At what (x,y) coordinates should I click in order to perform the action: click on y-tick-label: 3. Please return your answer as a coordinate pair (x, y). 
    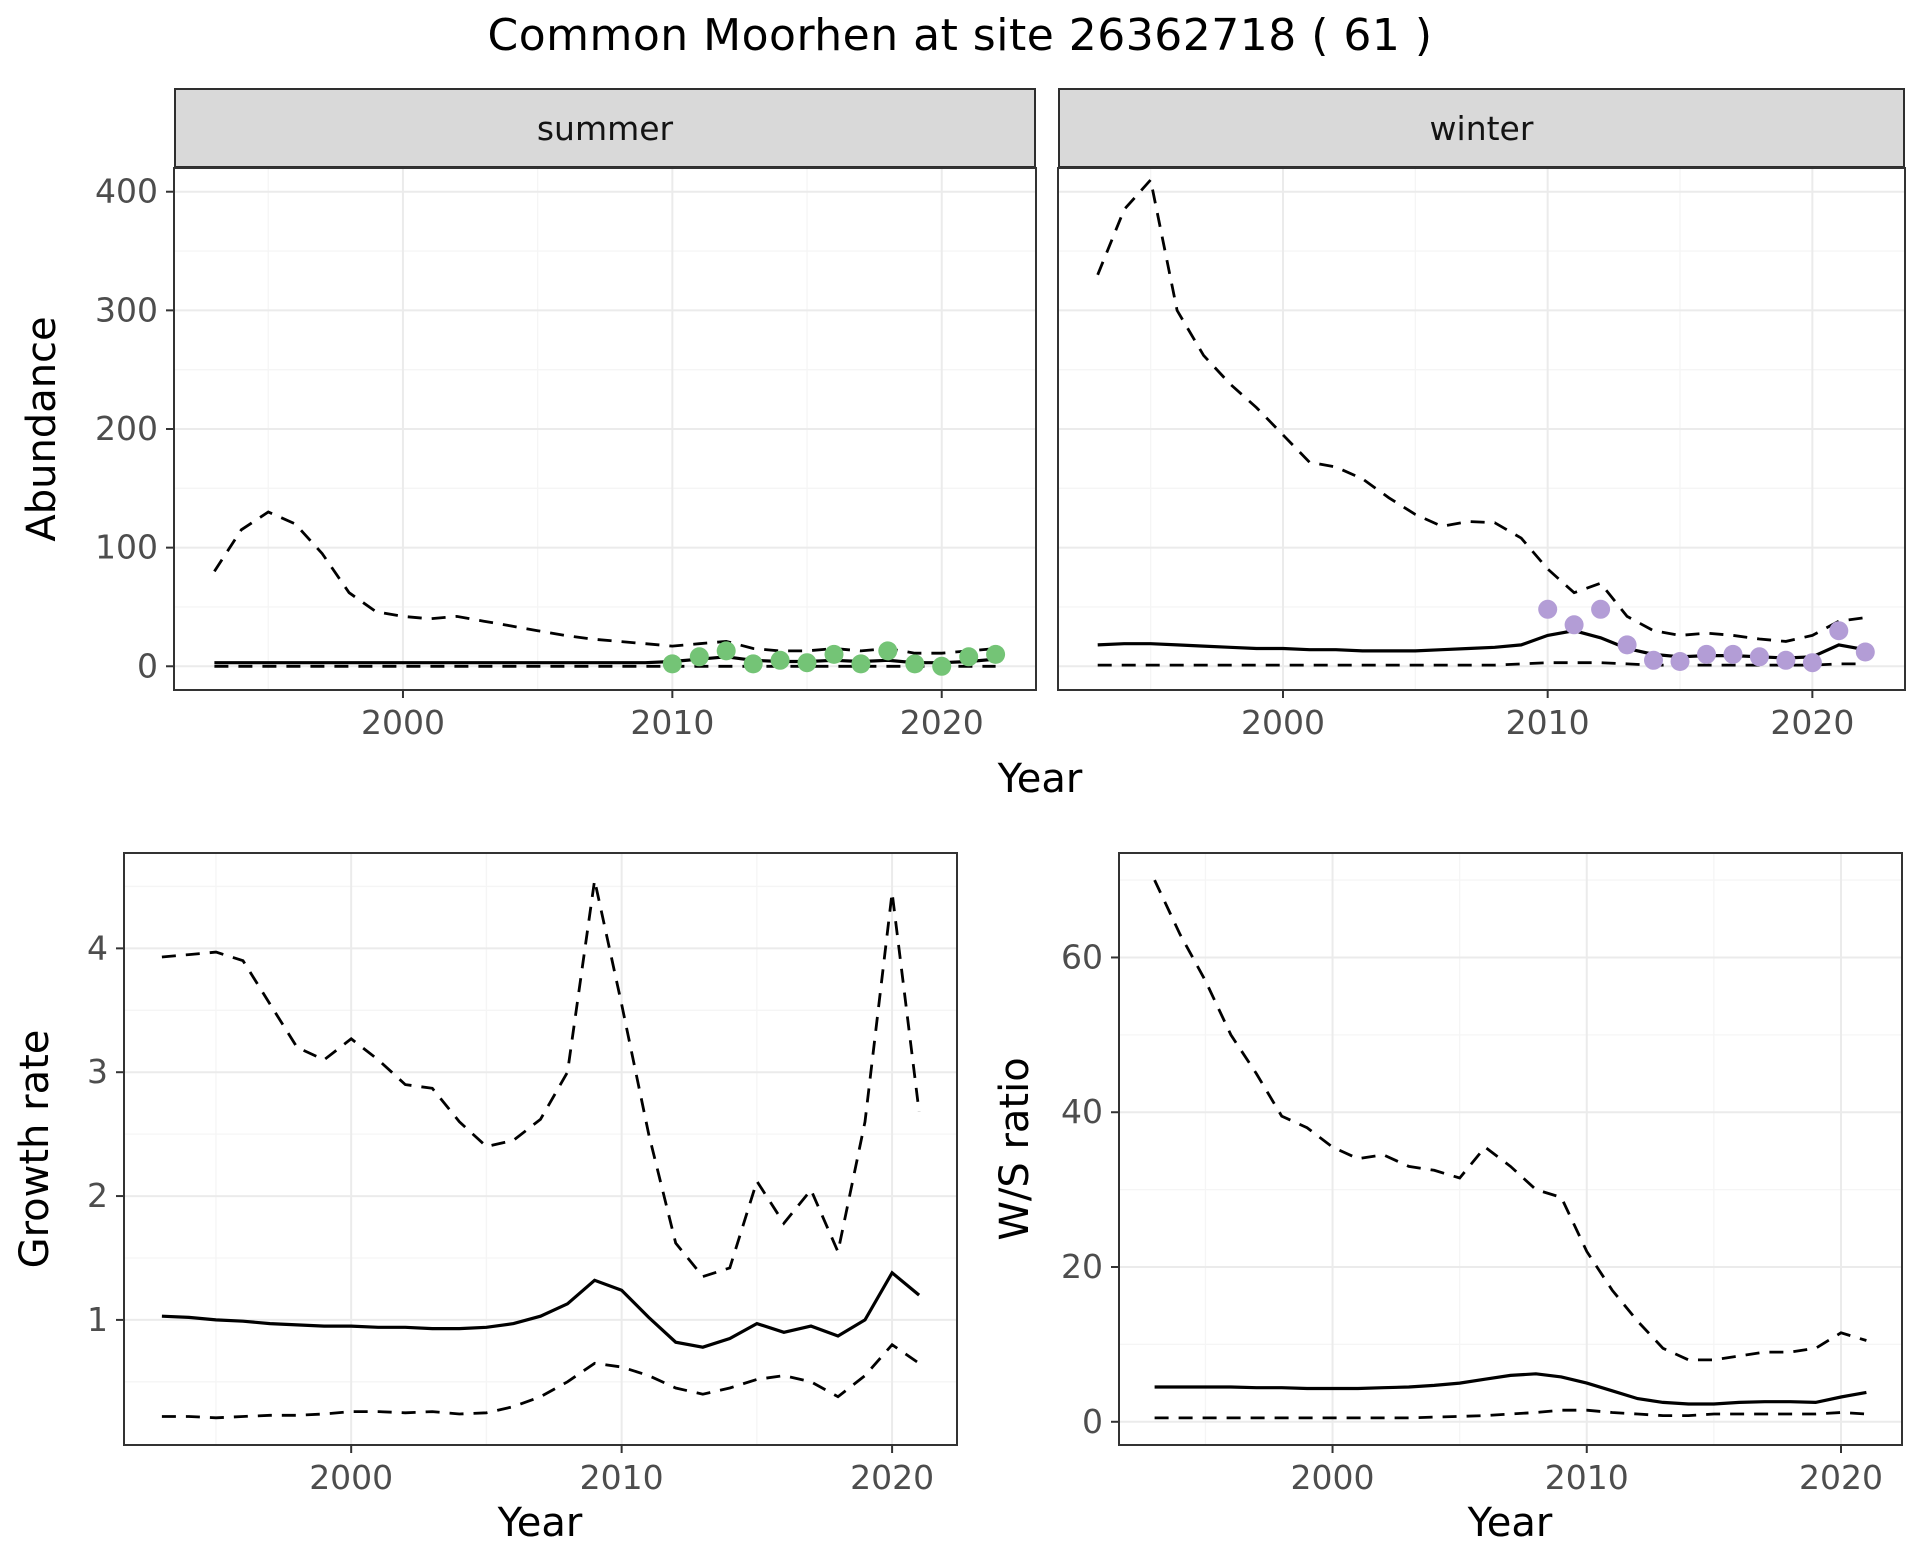
    Looking at the image, I should click on (97, 1071).